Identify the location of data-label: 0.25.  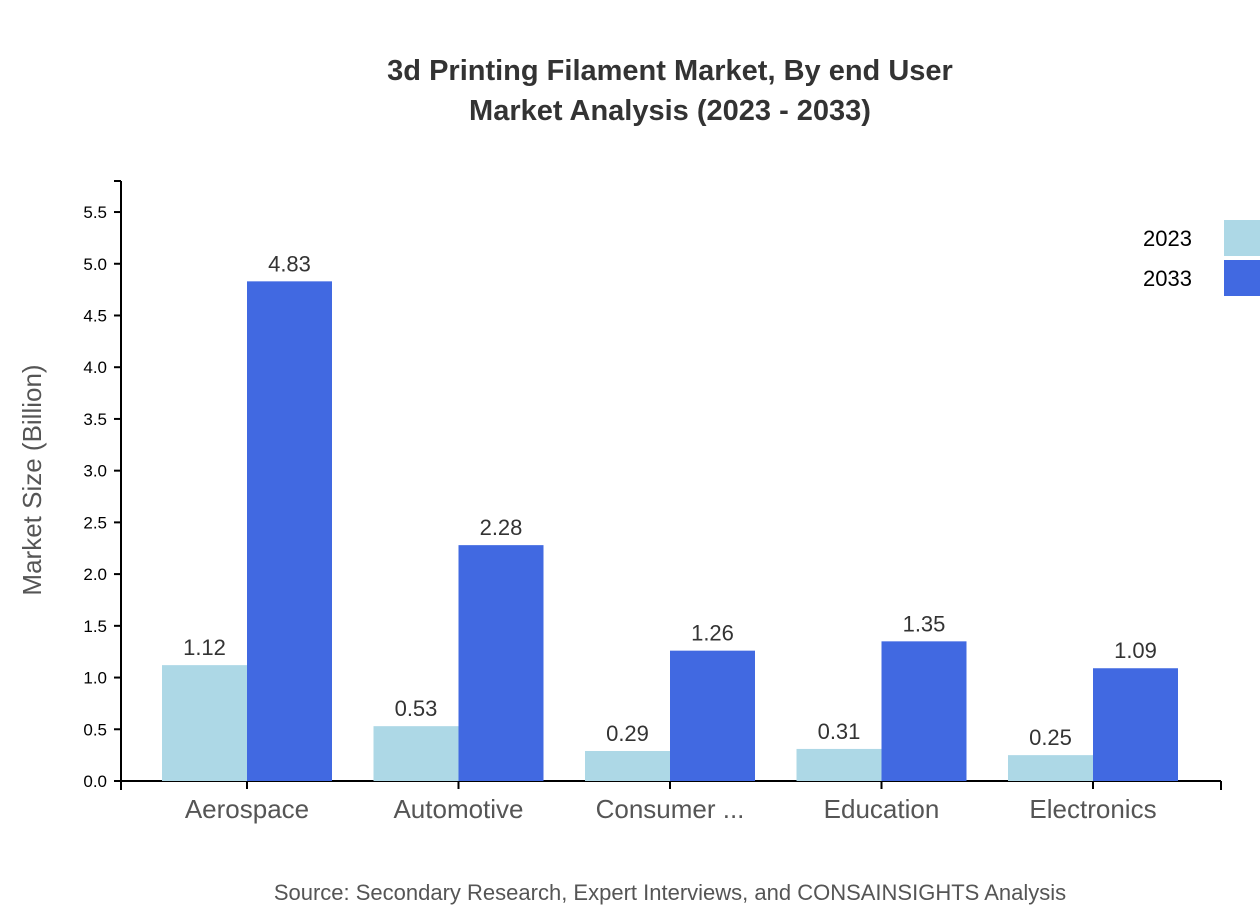
(1050, 737).